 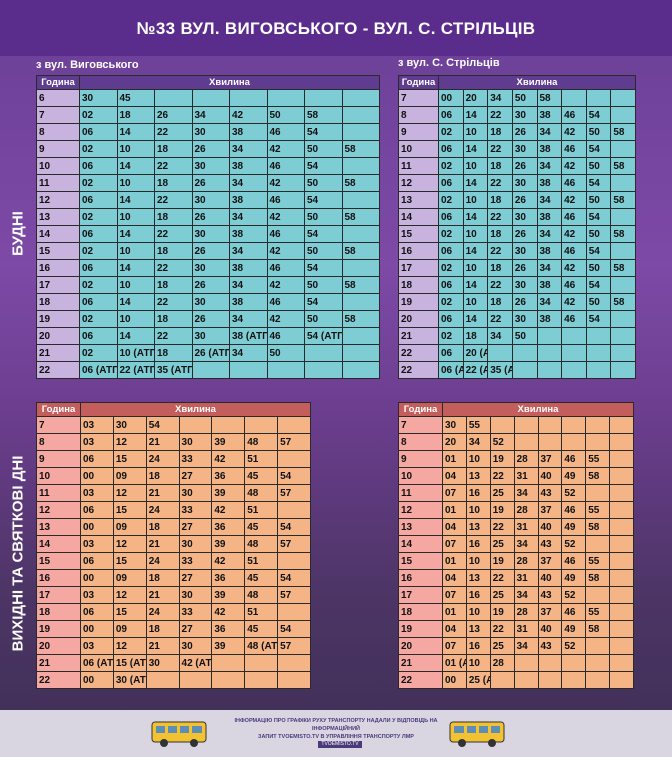 What do you see at coordinates (248, 302) in the screenshot?
I see `minute-cell: 38` at bounding box center [248, 302].